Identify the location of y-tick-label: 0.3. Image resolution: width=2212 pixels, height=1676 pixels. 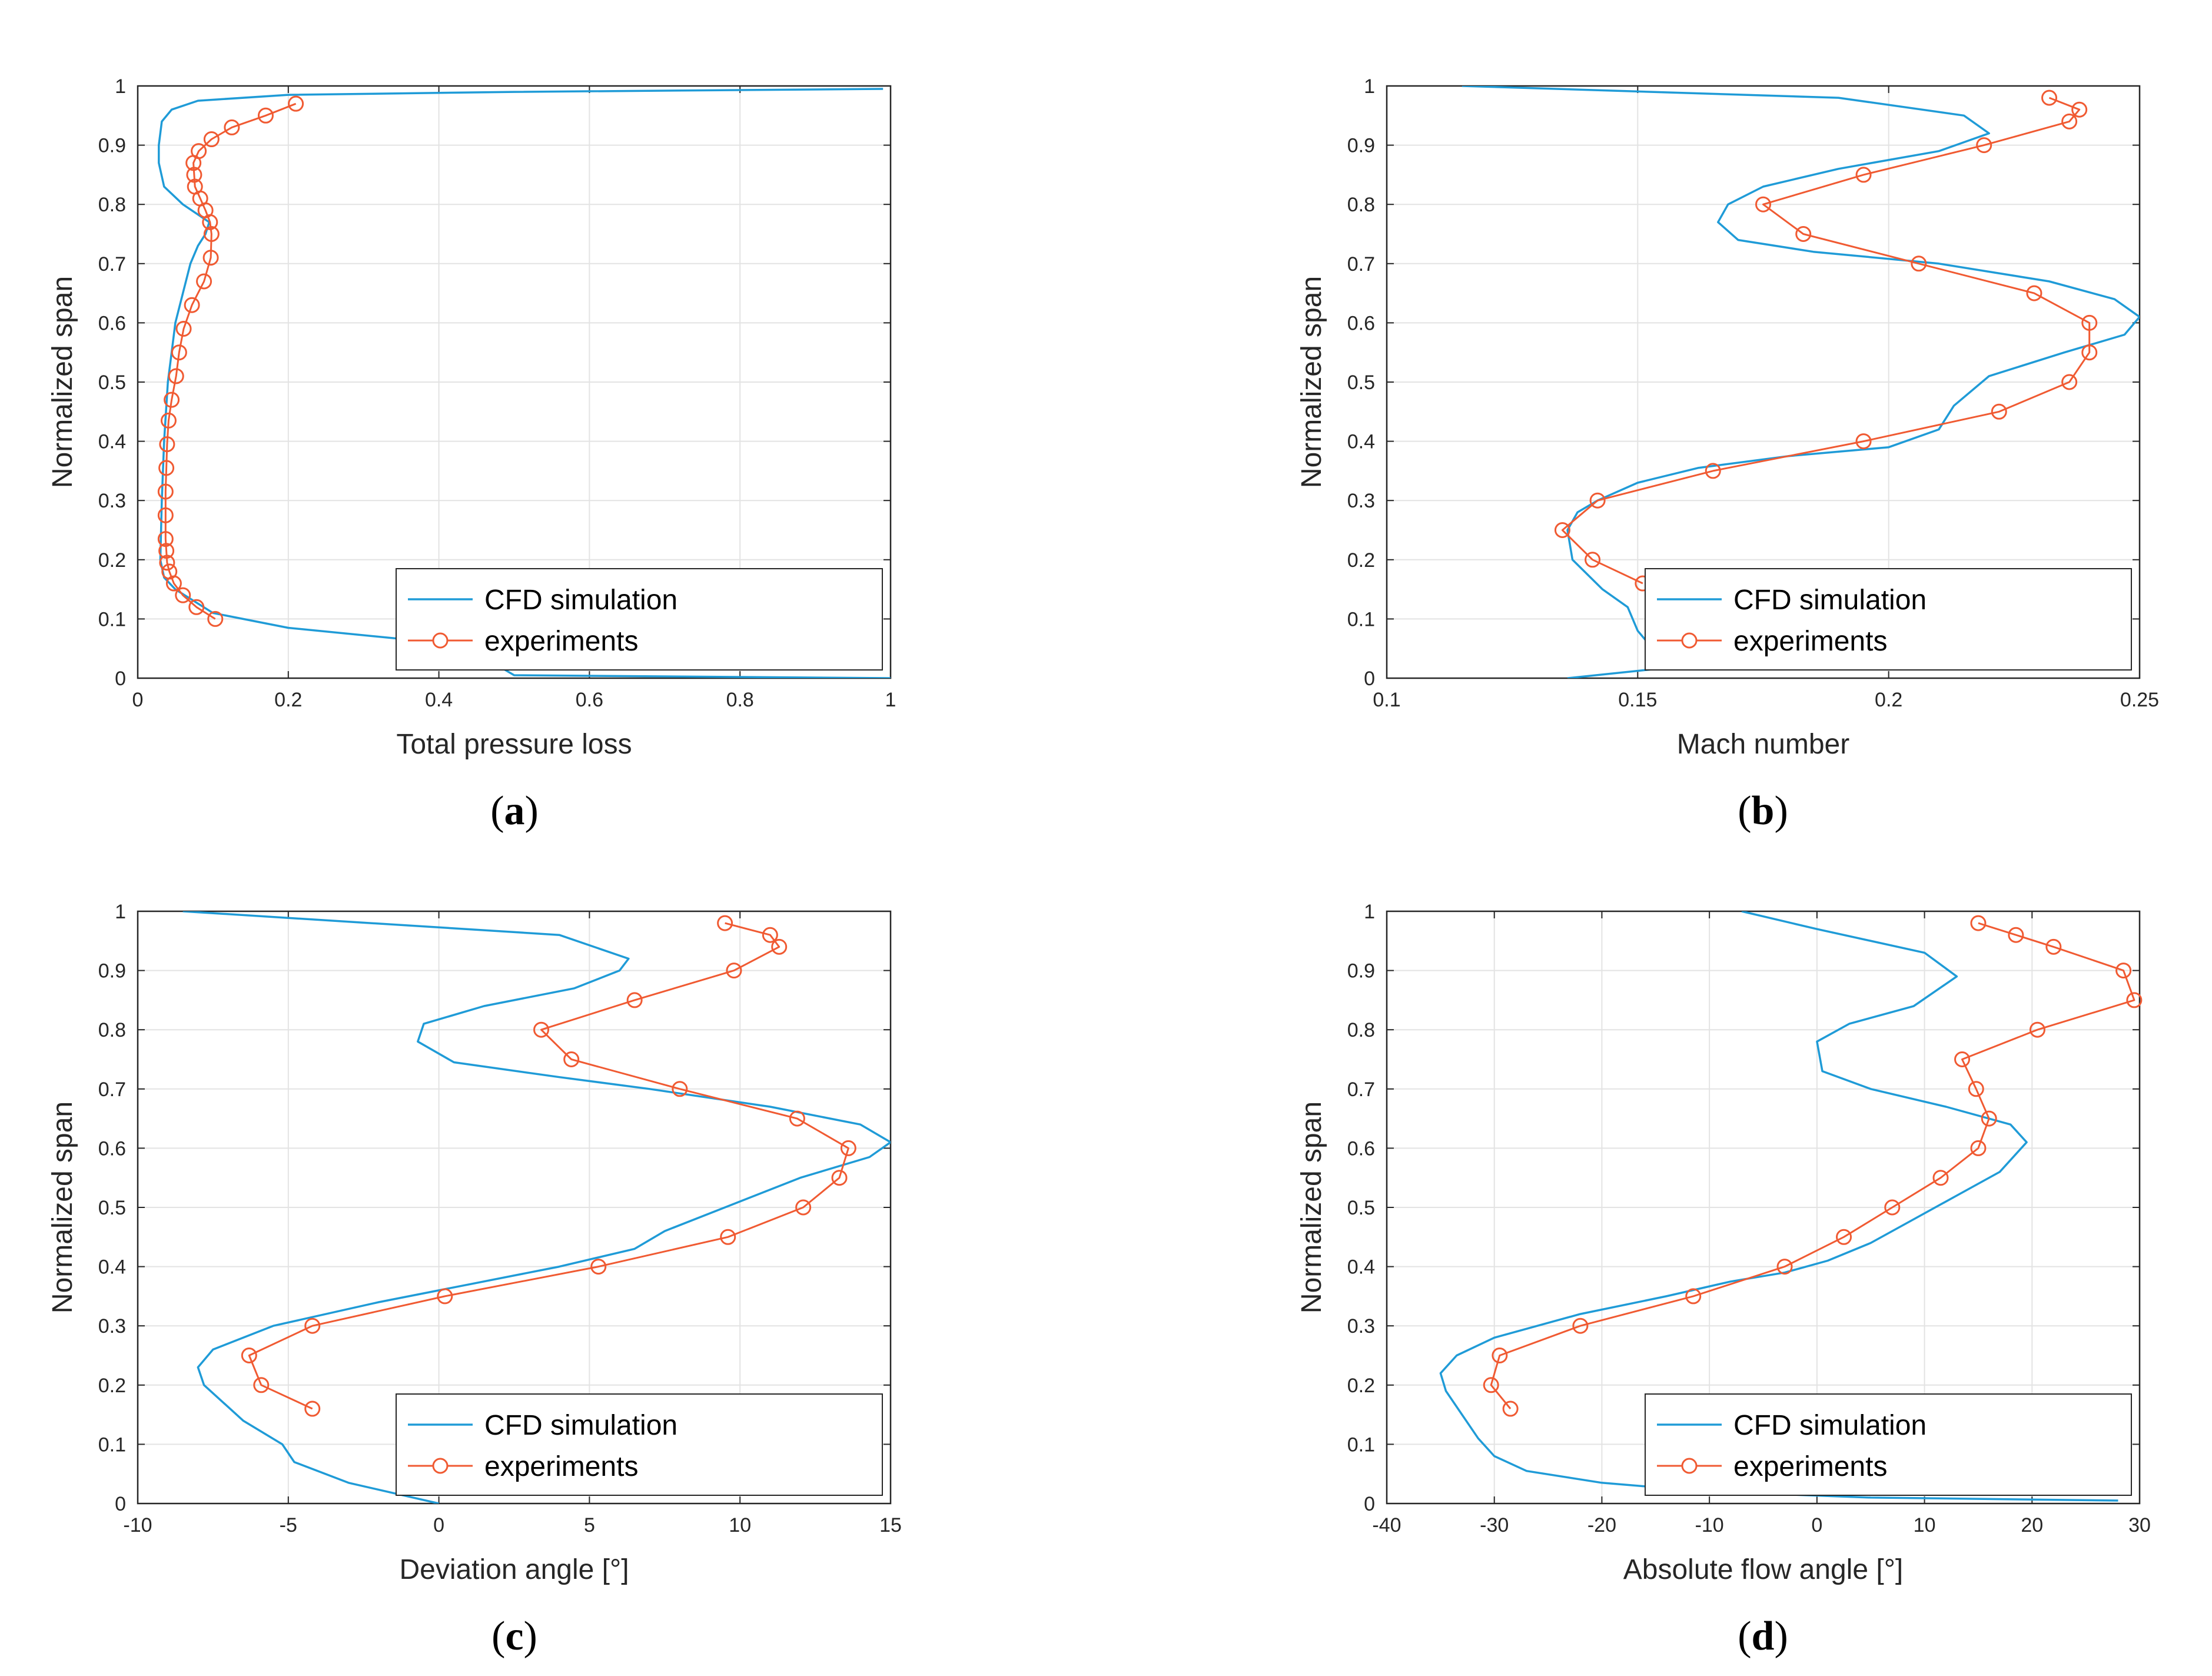
(1361, 501).